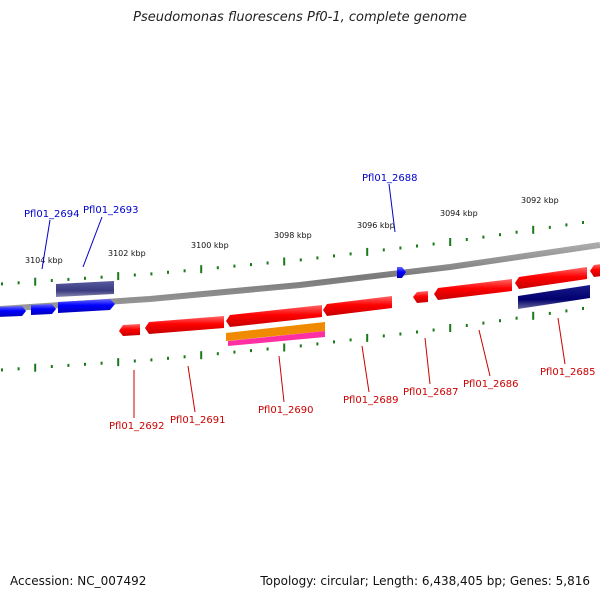 This screenshot has height=600, width=600. Describe the element at coordinates (371, 400) in the screenshot. I see `gene-label: Pfl01_2689` at that location.